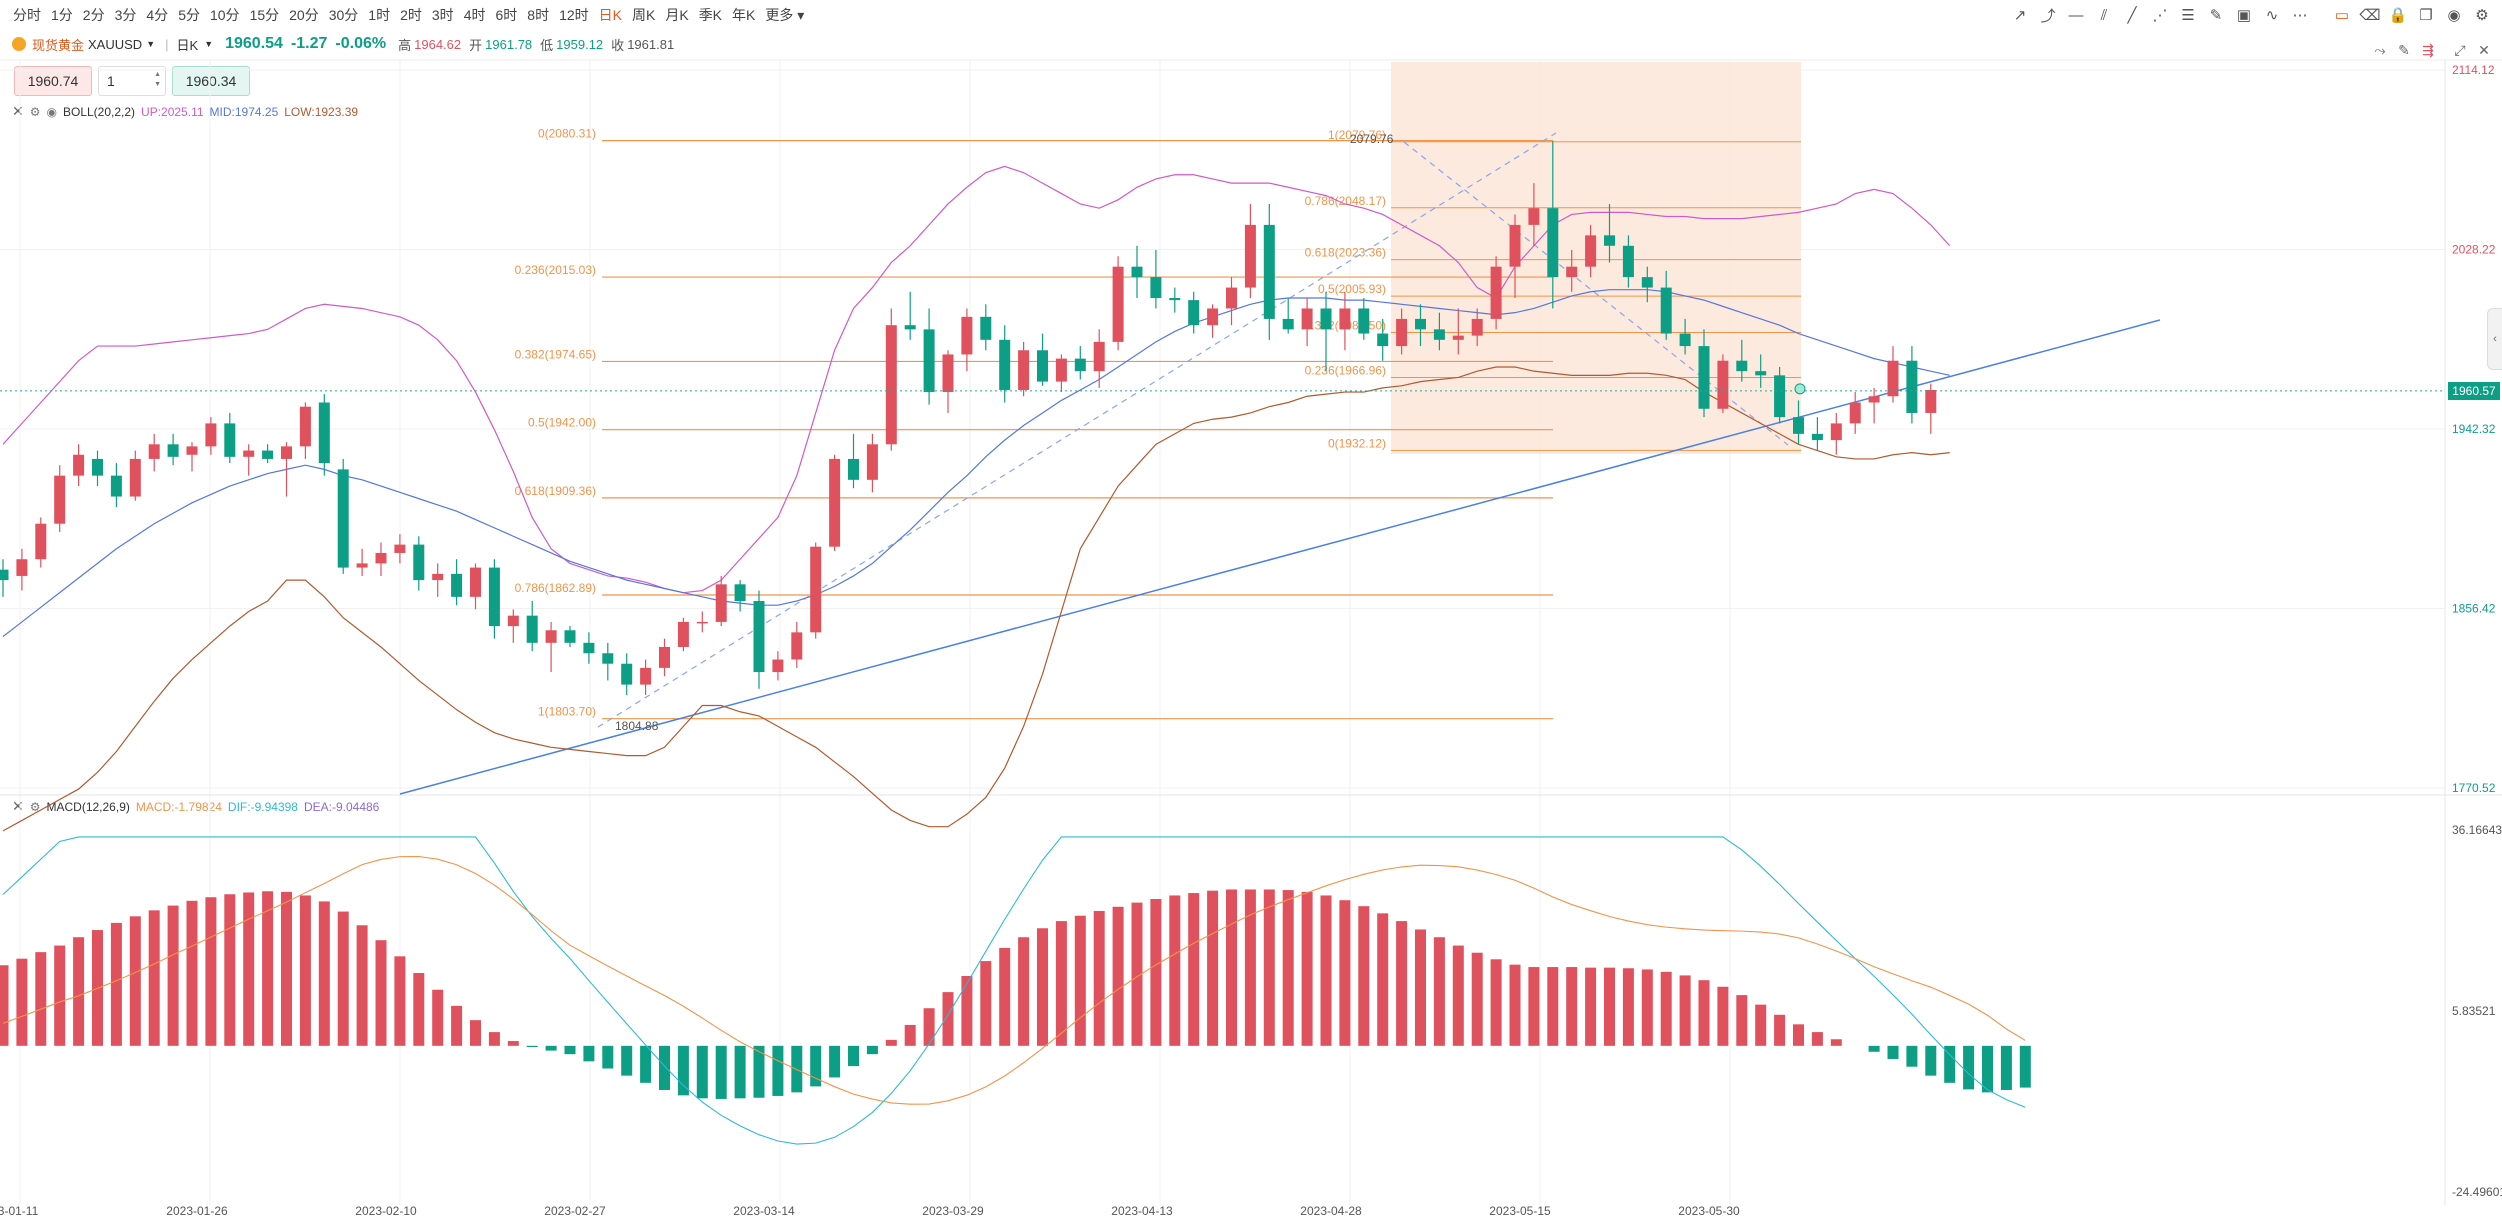 The height and width of the screenshot is (1222, 2502). I want to click on chart-icon: ∿, so click(2272, 15).